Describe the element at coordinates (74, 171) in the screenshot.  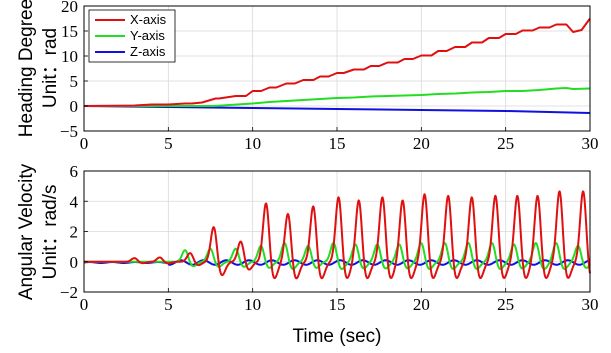
I see `y-tick-label: 6` at that location.